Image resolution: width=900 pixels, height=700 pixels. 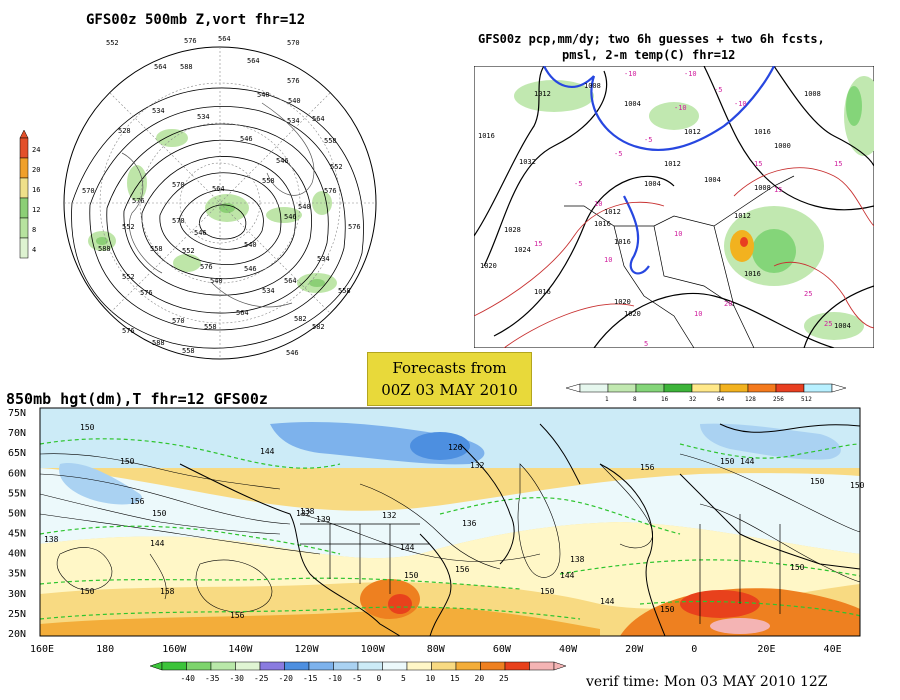 I want to click on isobar-label: 1028, so click(x=512, y=230).